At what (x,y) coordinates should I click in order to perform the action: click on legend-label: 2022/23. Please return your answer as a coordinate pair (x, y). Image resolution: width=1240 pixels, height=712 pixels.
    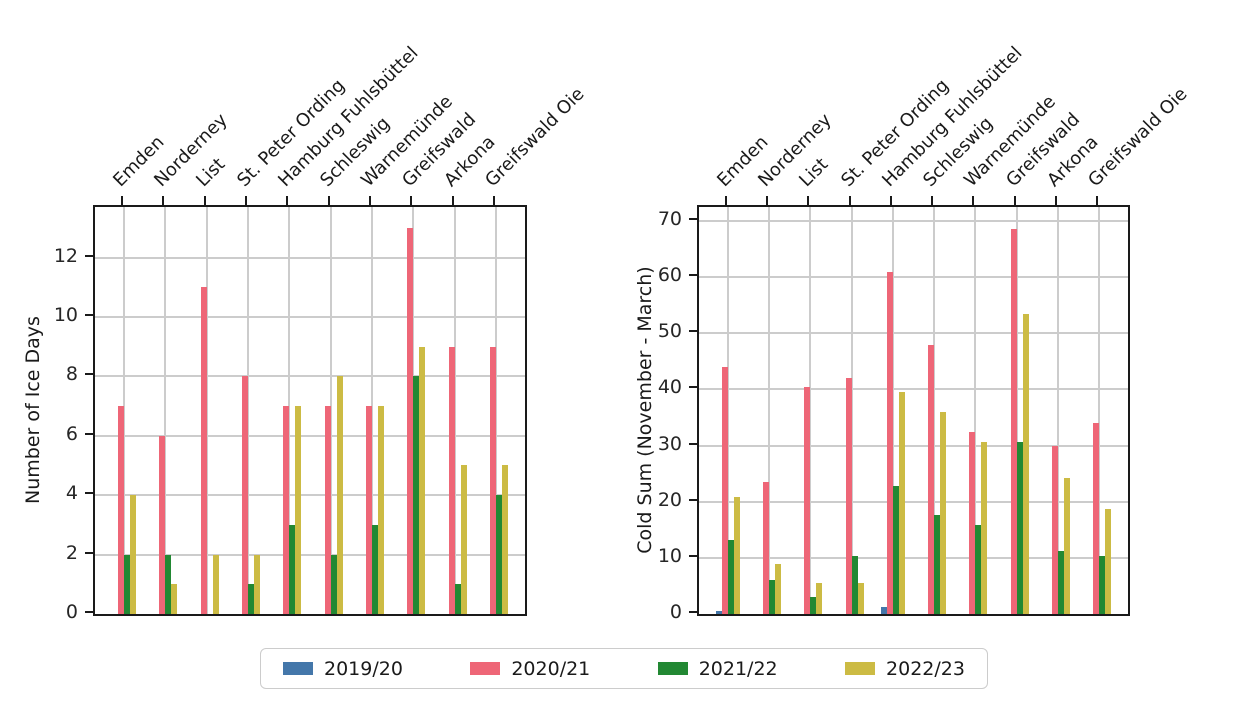
    Looking at the image, I should click on (925, 668).